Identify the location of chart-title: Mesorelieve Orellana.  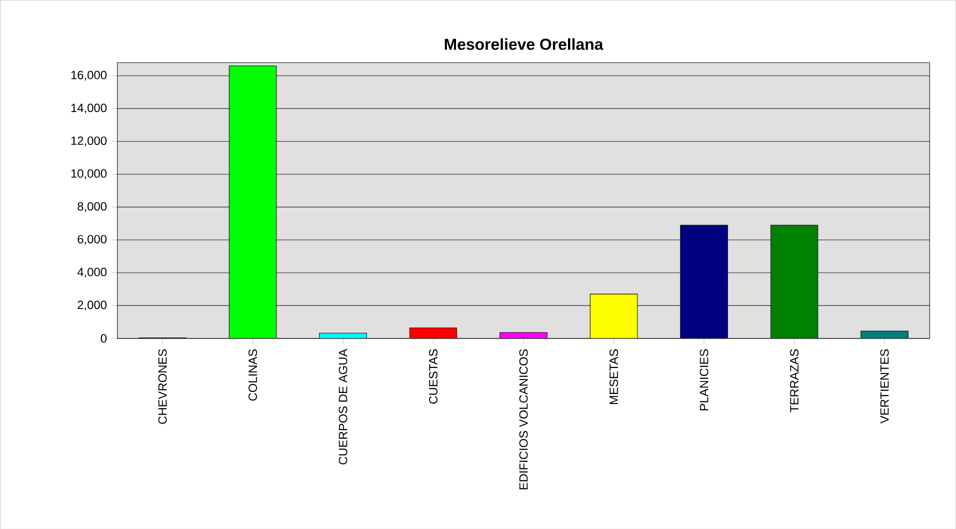
(524, 44).